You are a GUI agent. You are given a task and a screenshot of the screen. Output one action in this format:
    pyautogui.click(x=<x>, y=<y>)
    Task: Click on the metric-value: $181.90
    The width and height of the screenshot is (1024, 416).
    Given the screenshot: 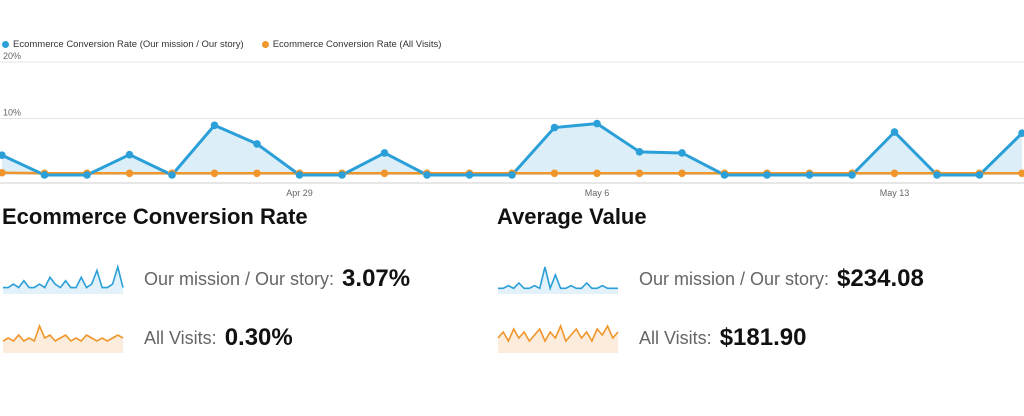 What is the action you would take?
    pyautogui.click(x=763, y=337)
    